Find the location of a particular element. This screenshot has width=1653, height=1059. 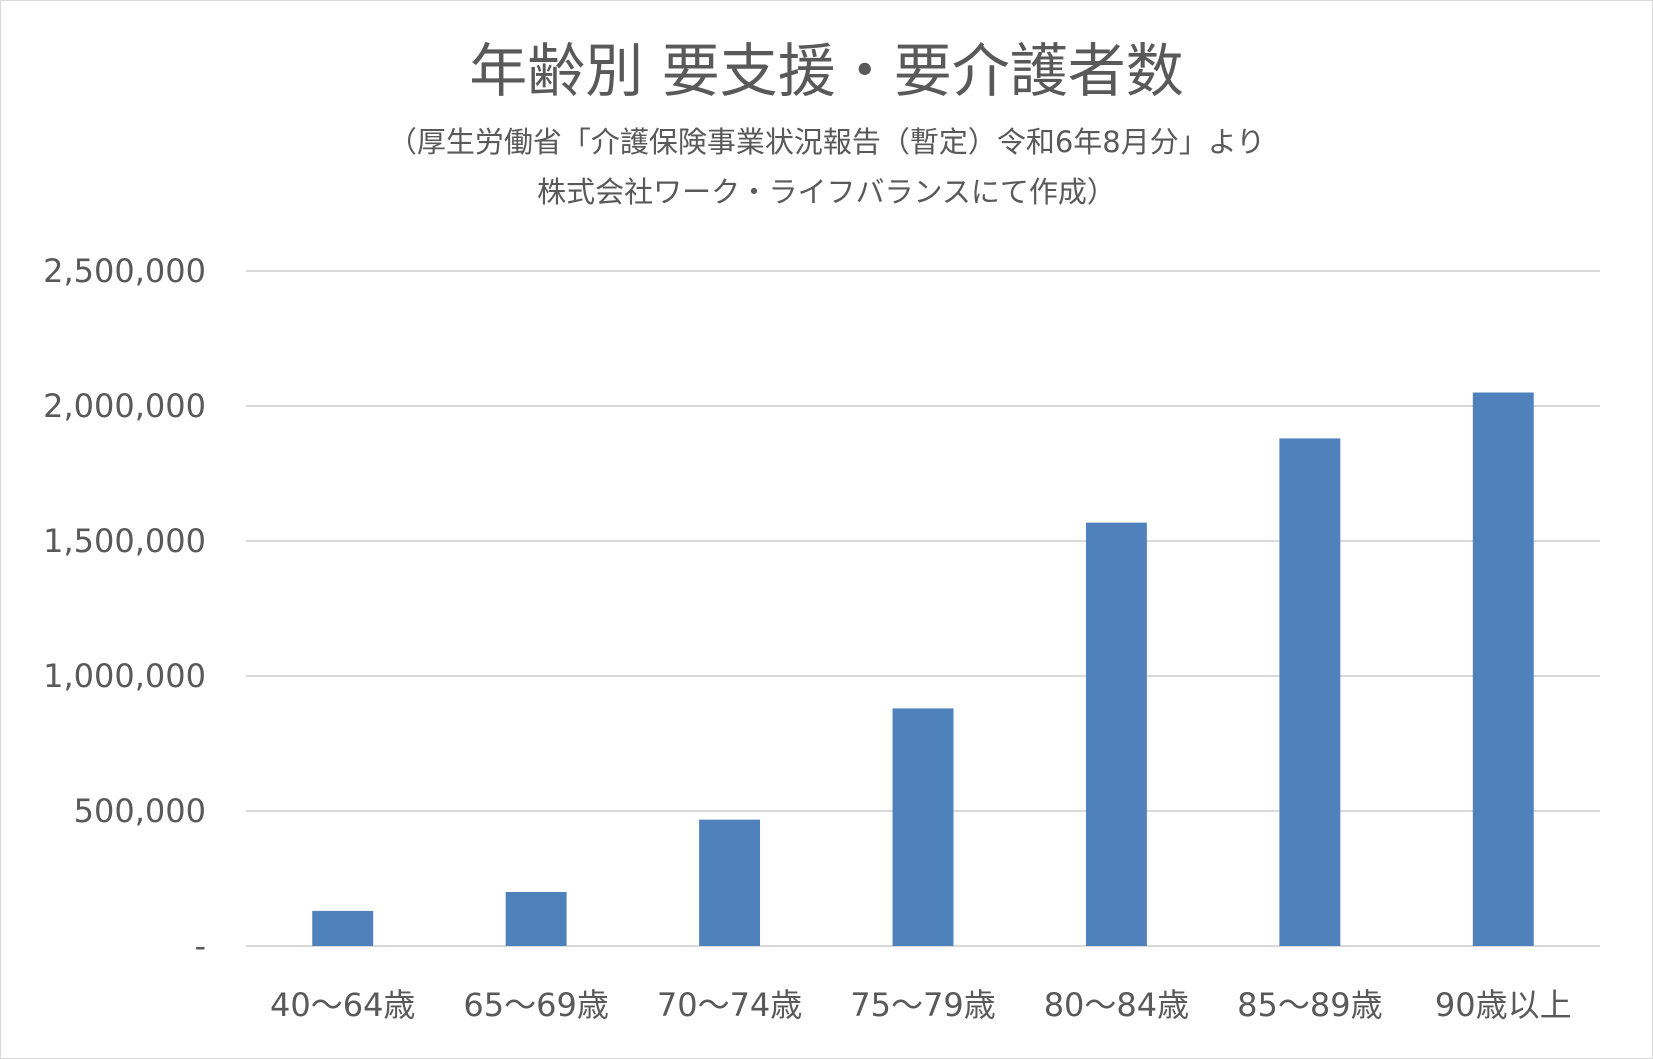

x-category-label: 70〜74歳 is located at coordinates (729, 1005).